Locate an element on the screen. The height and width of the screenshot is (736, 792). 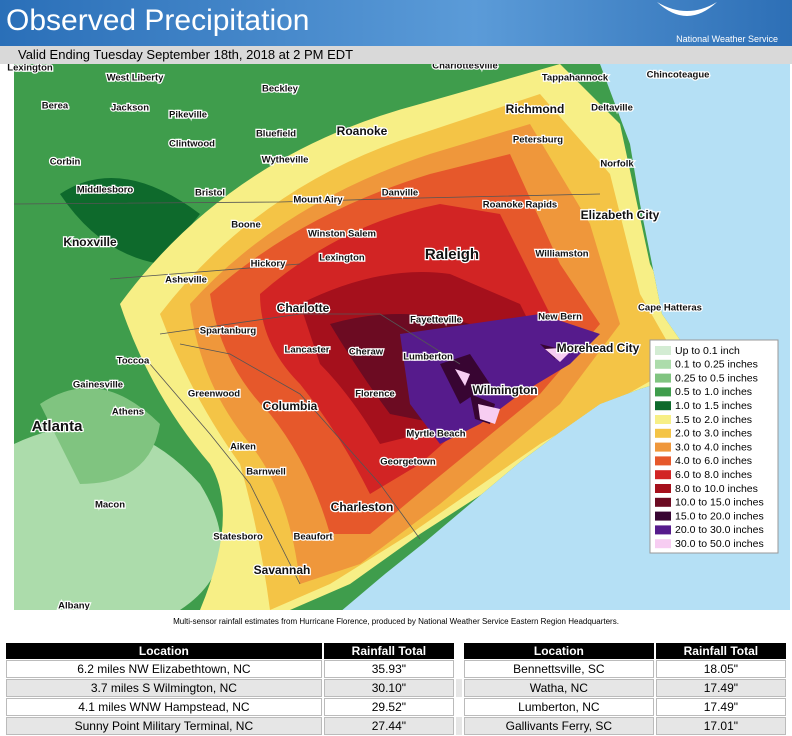
city-label: Cape Hatteras is located at coordinates (670, 308).